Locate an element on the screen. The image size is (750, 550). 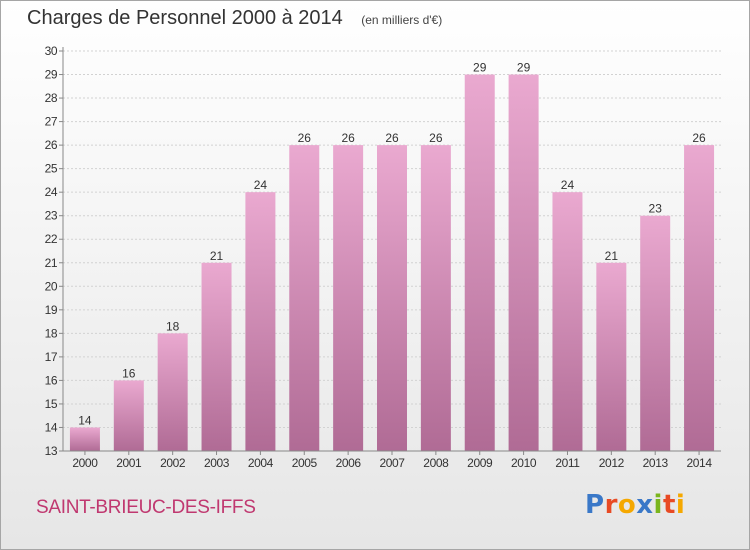
data-label-2010: 29 is located at coordinates (524, 68).